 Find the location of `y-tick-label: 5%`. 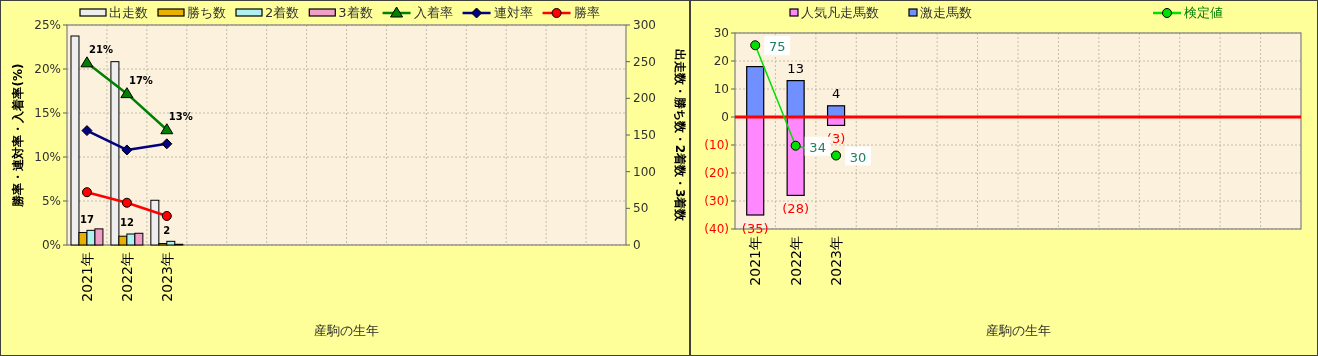

y-tick-label: 5% is located at coordinates (51, 201).